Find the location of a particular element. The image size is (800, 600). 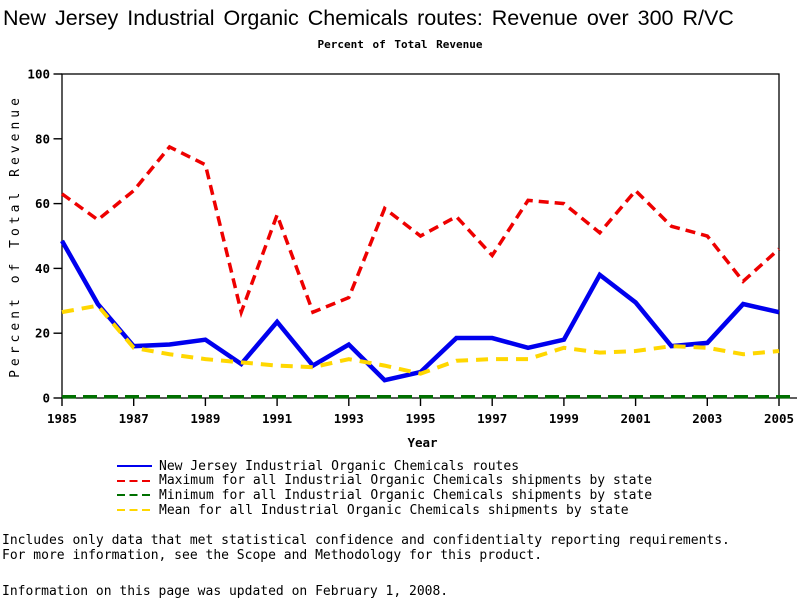

svg-text: 1991 is located at coordinates (277, 418).